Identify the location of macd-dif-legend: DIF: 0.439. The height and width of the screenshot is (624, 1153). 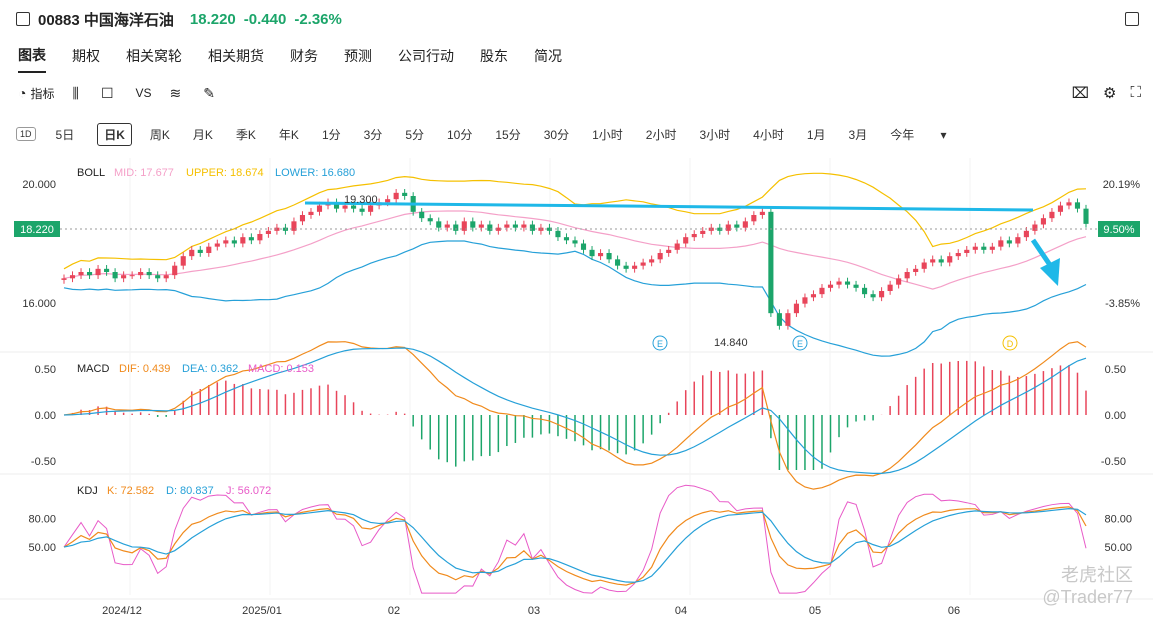
(144, 369).